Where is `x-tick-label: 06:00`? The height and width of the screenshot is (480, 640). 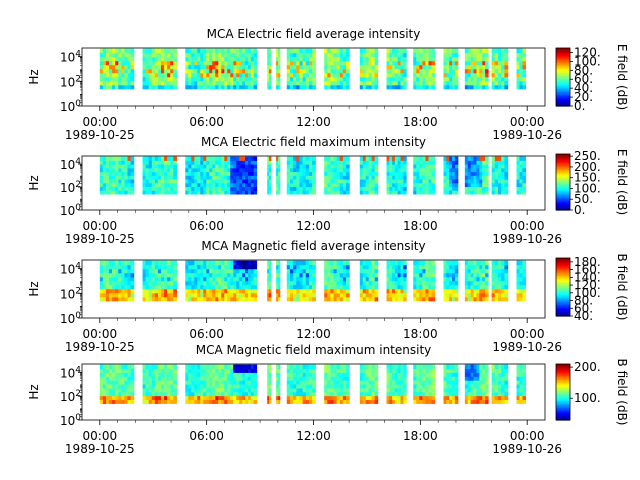 x-tick-label: 06:00 is located at coordinates (206, 436).